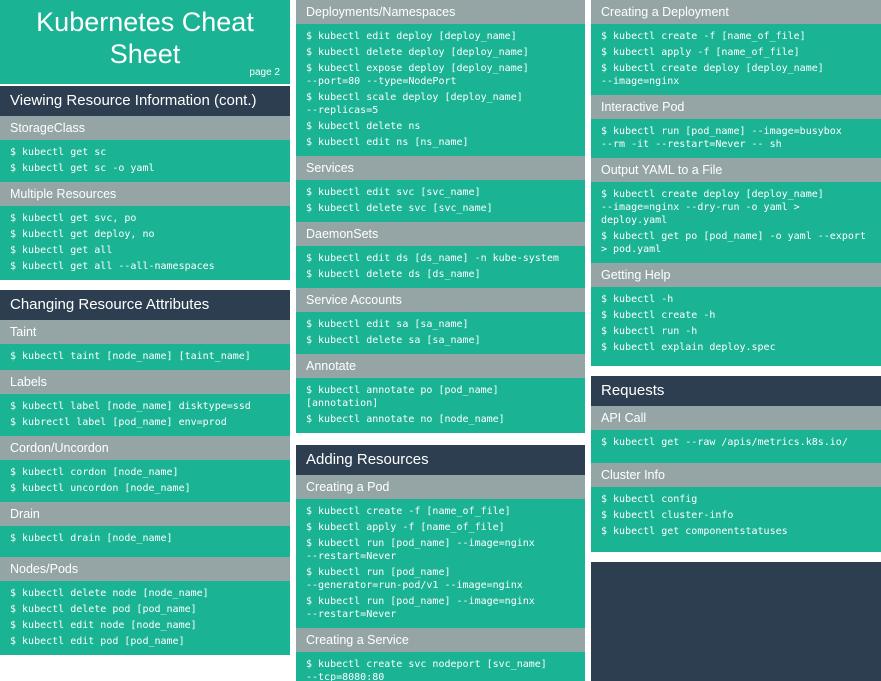  Describe the element at coordinates (440, 640) in the screenshot. I see `subheading-creating-service: Creating a Service` at that location.